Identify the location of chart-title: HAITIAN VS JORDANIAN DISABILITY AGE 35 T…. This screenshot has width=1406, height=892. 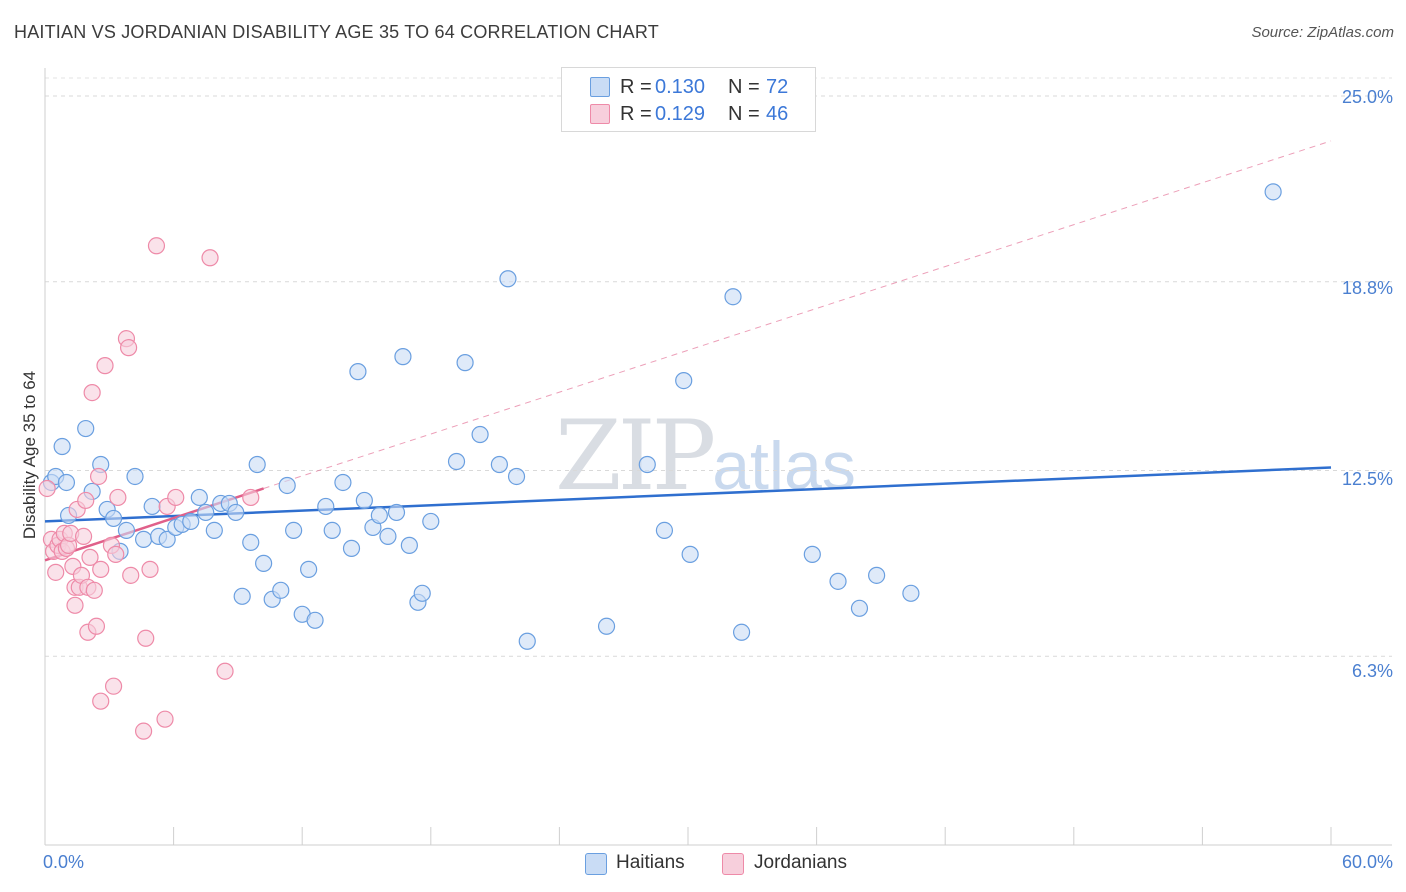
(336, 32).